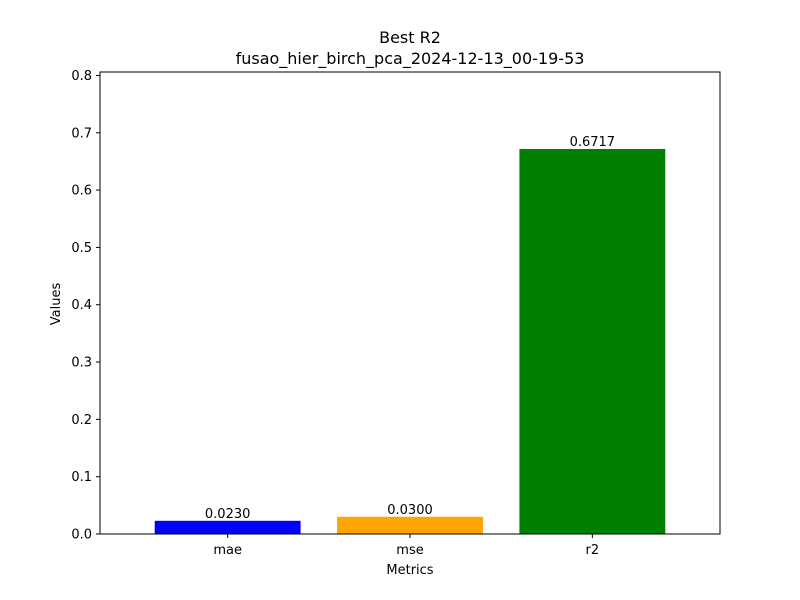 This screenshot has width=800, height=600. I want to click on x-tick-label-mse: mse, so click(409, 550).